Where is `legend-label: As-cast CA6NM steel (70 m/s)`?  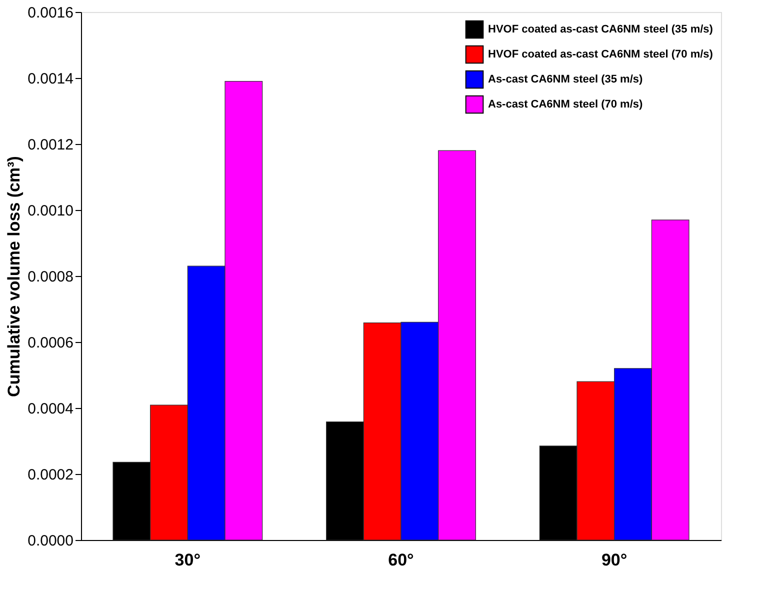 legend-label: As-cast CA6NM steel (70 m/s) is located at coordinates (566, 104).